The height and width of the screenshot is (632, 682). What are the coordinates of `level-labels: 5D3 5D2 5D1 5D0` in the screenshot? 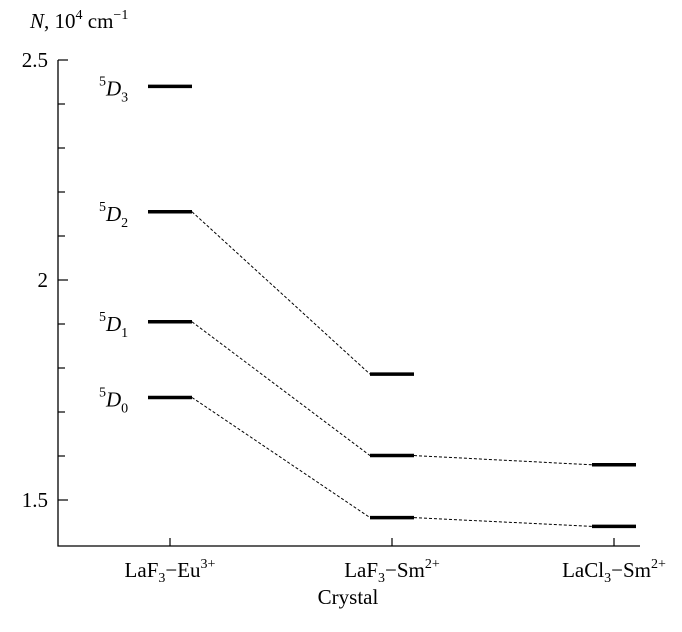 It's located at (113, 245).